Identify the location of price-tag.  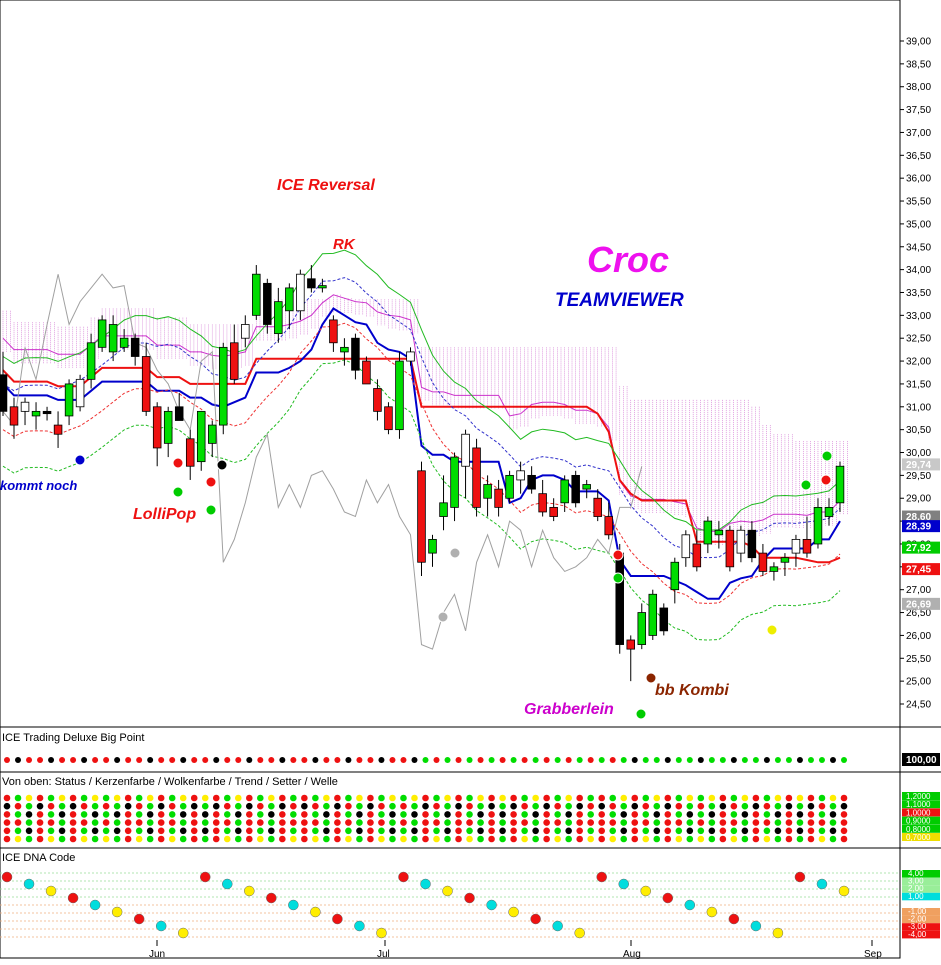
(921, 464).